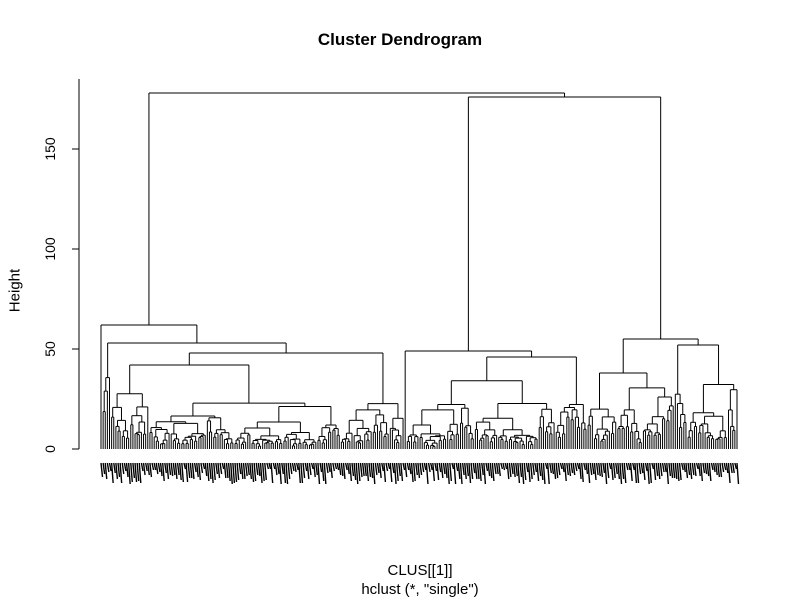 The height and width of the screenshot is (600, 800). What do you see at coordinates (50, 149) in the screenshot?
I see `y-tick-label: 150` at bounding box center [50, 149].